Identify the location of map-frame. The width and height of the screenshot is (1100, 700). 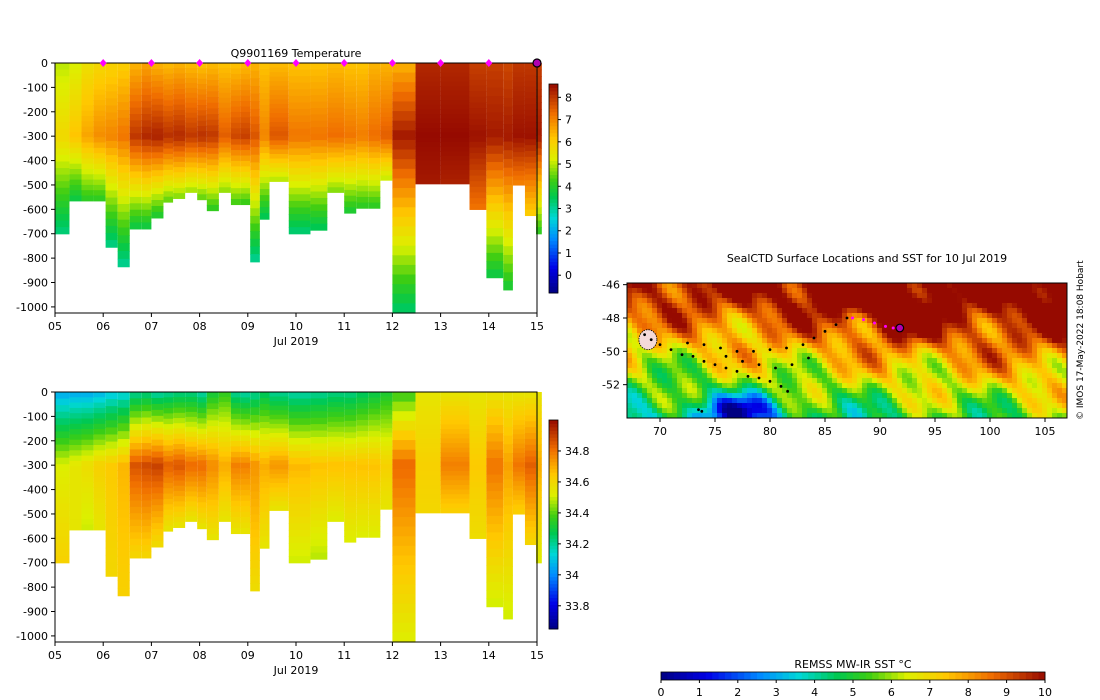
(847, 350).